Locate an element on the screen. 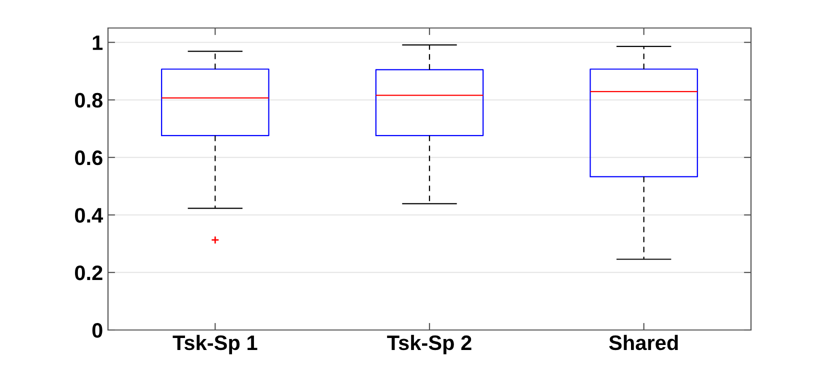 The image size is (830, 371). x-tick-label: Shared is located at coordinates (643, 342).